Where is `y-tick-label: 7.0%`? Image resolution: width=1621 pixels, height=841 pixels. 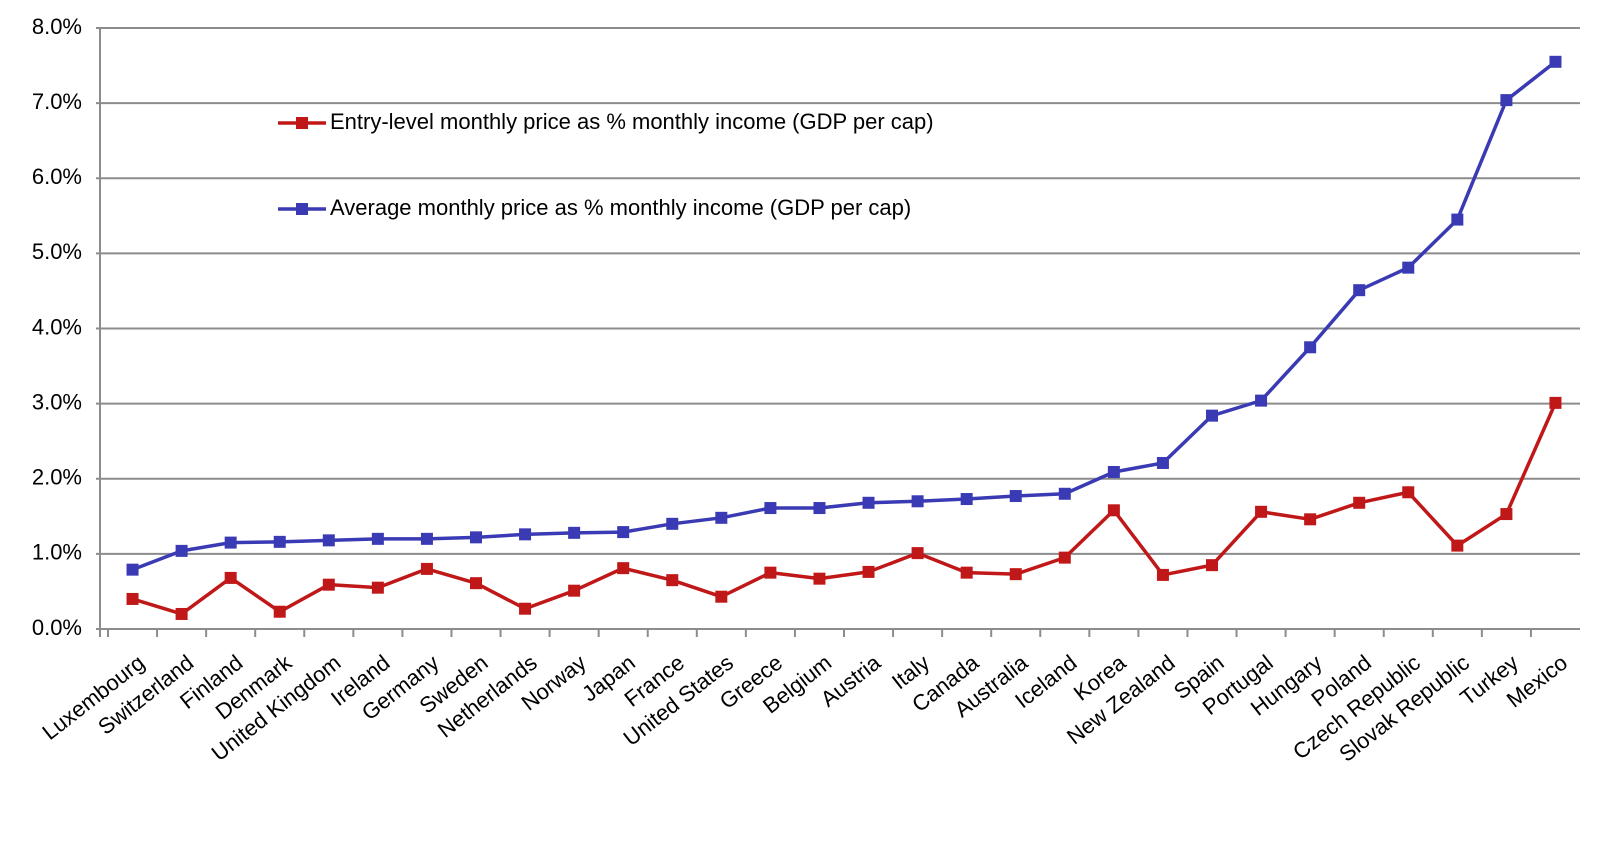 y-tick-label: 7.0% is located at coordinates (57, 101).